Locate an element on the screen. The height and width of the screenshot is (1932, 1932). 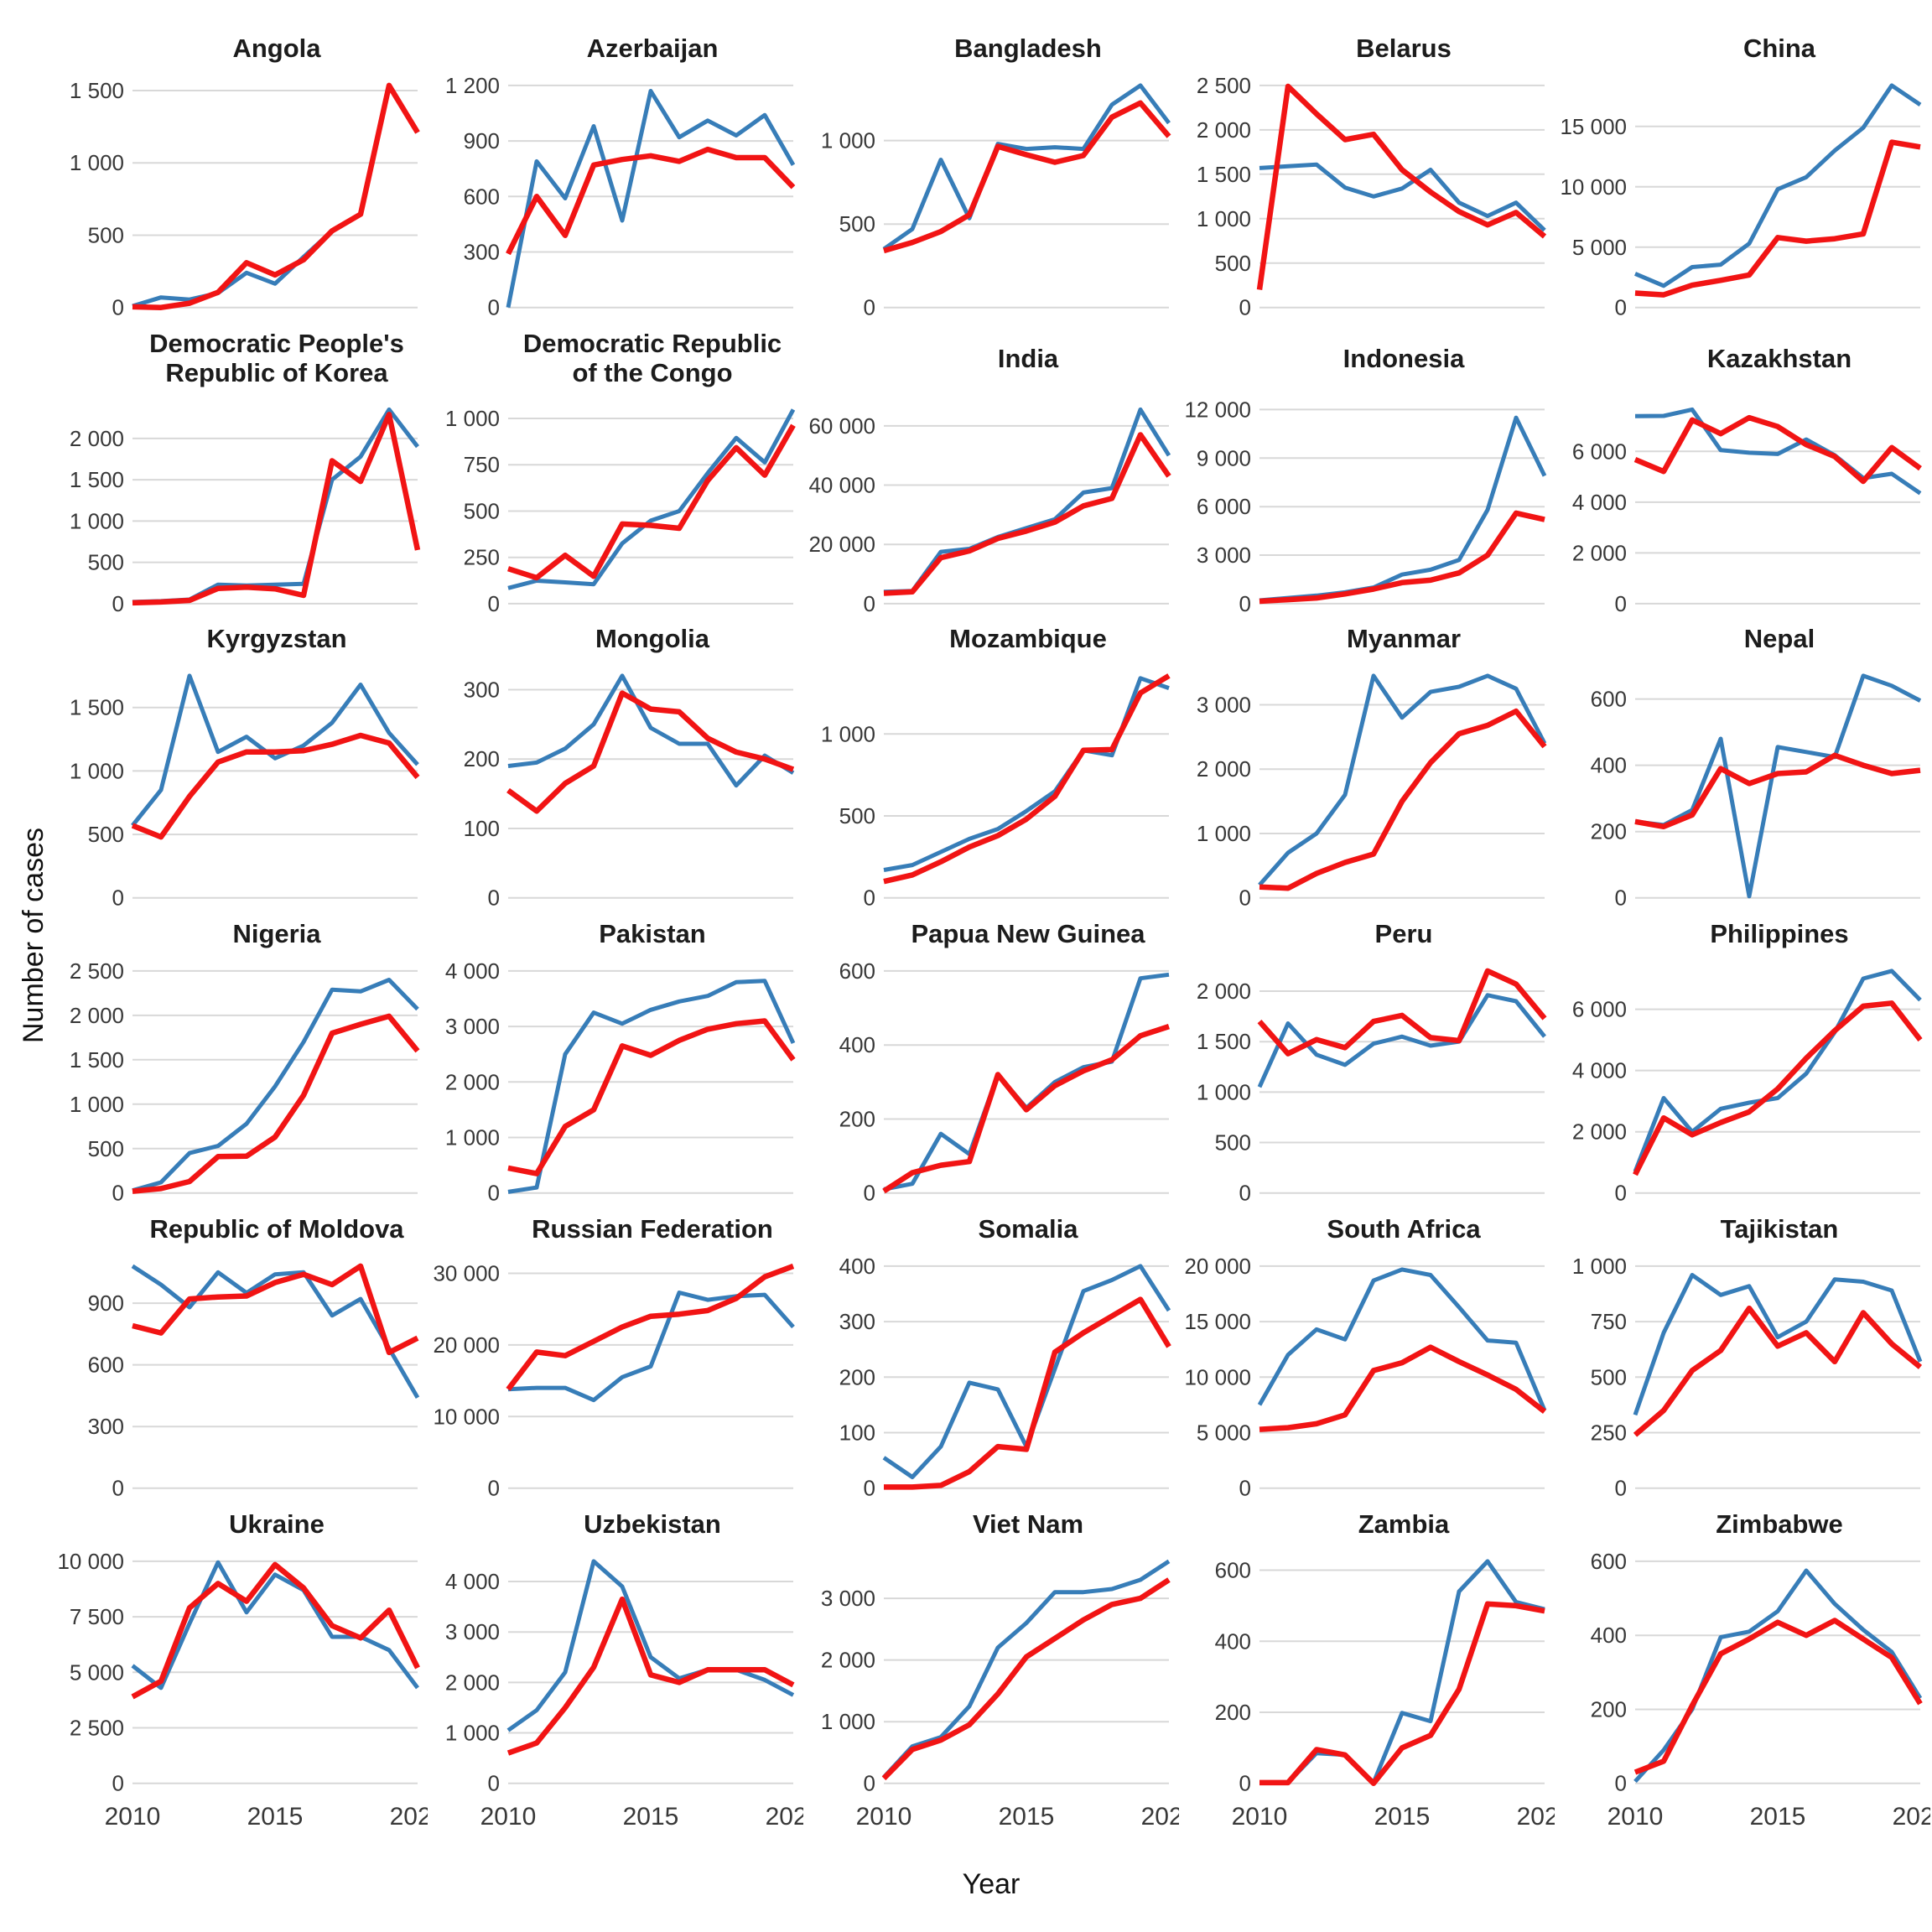
panel-chart-mozambique: 0 500 1 000 is located at coordinates (996, 792).